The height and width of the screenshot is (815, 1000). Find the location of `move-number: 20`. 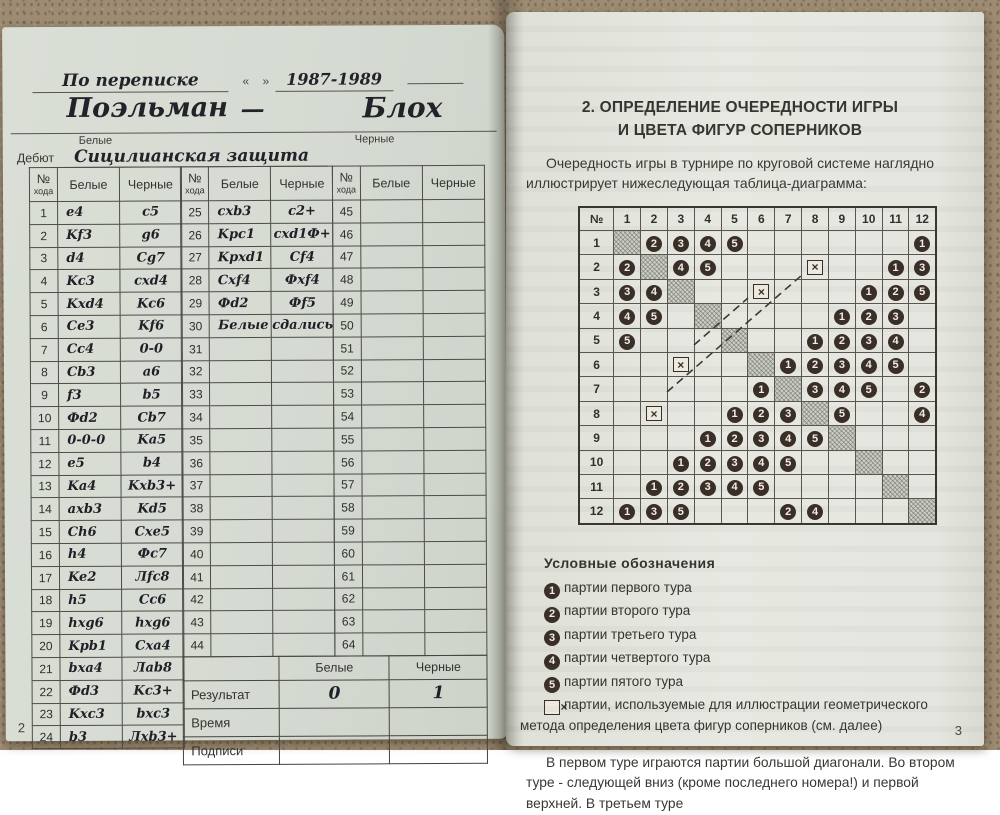

move-number: 20 is located at coordinates (45, 646).